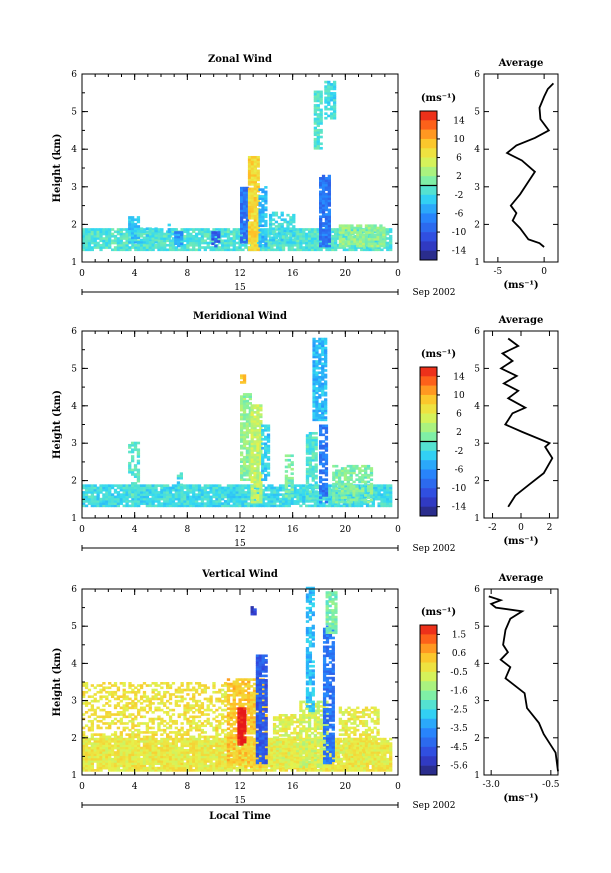  Describe the element at coordinates (433, 549) in the screenshot. I see `month-label: Sep 2002` at that location.